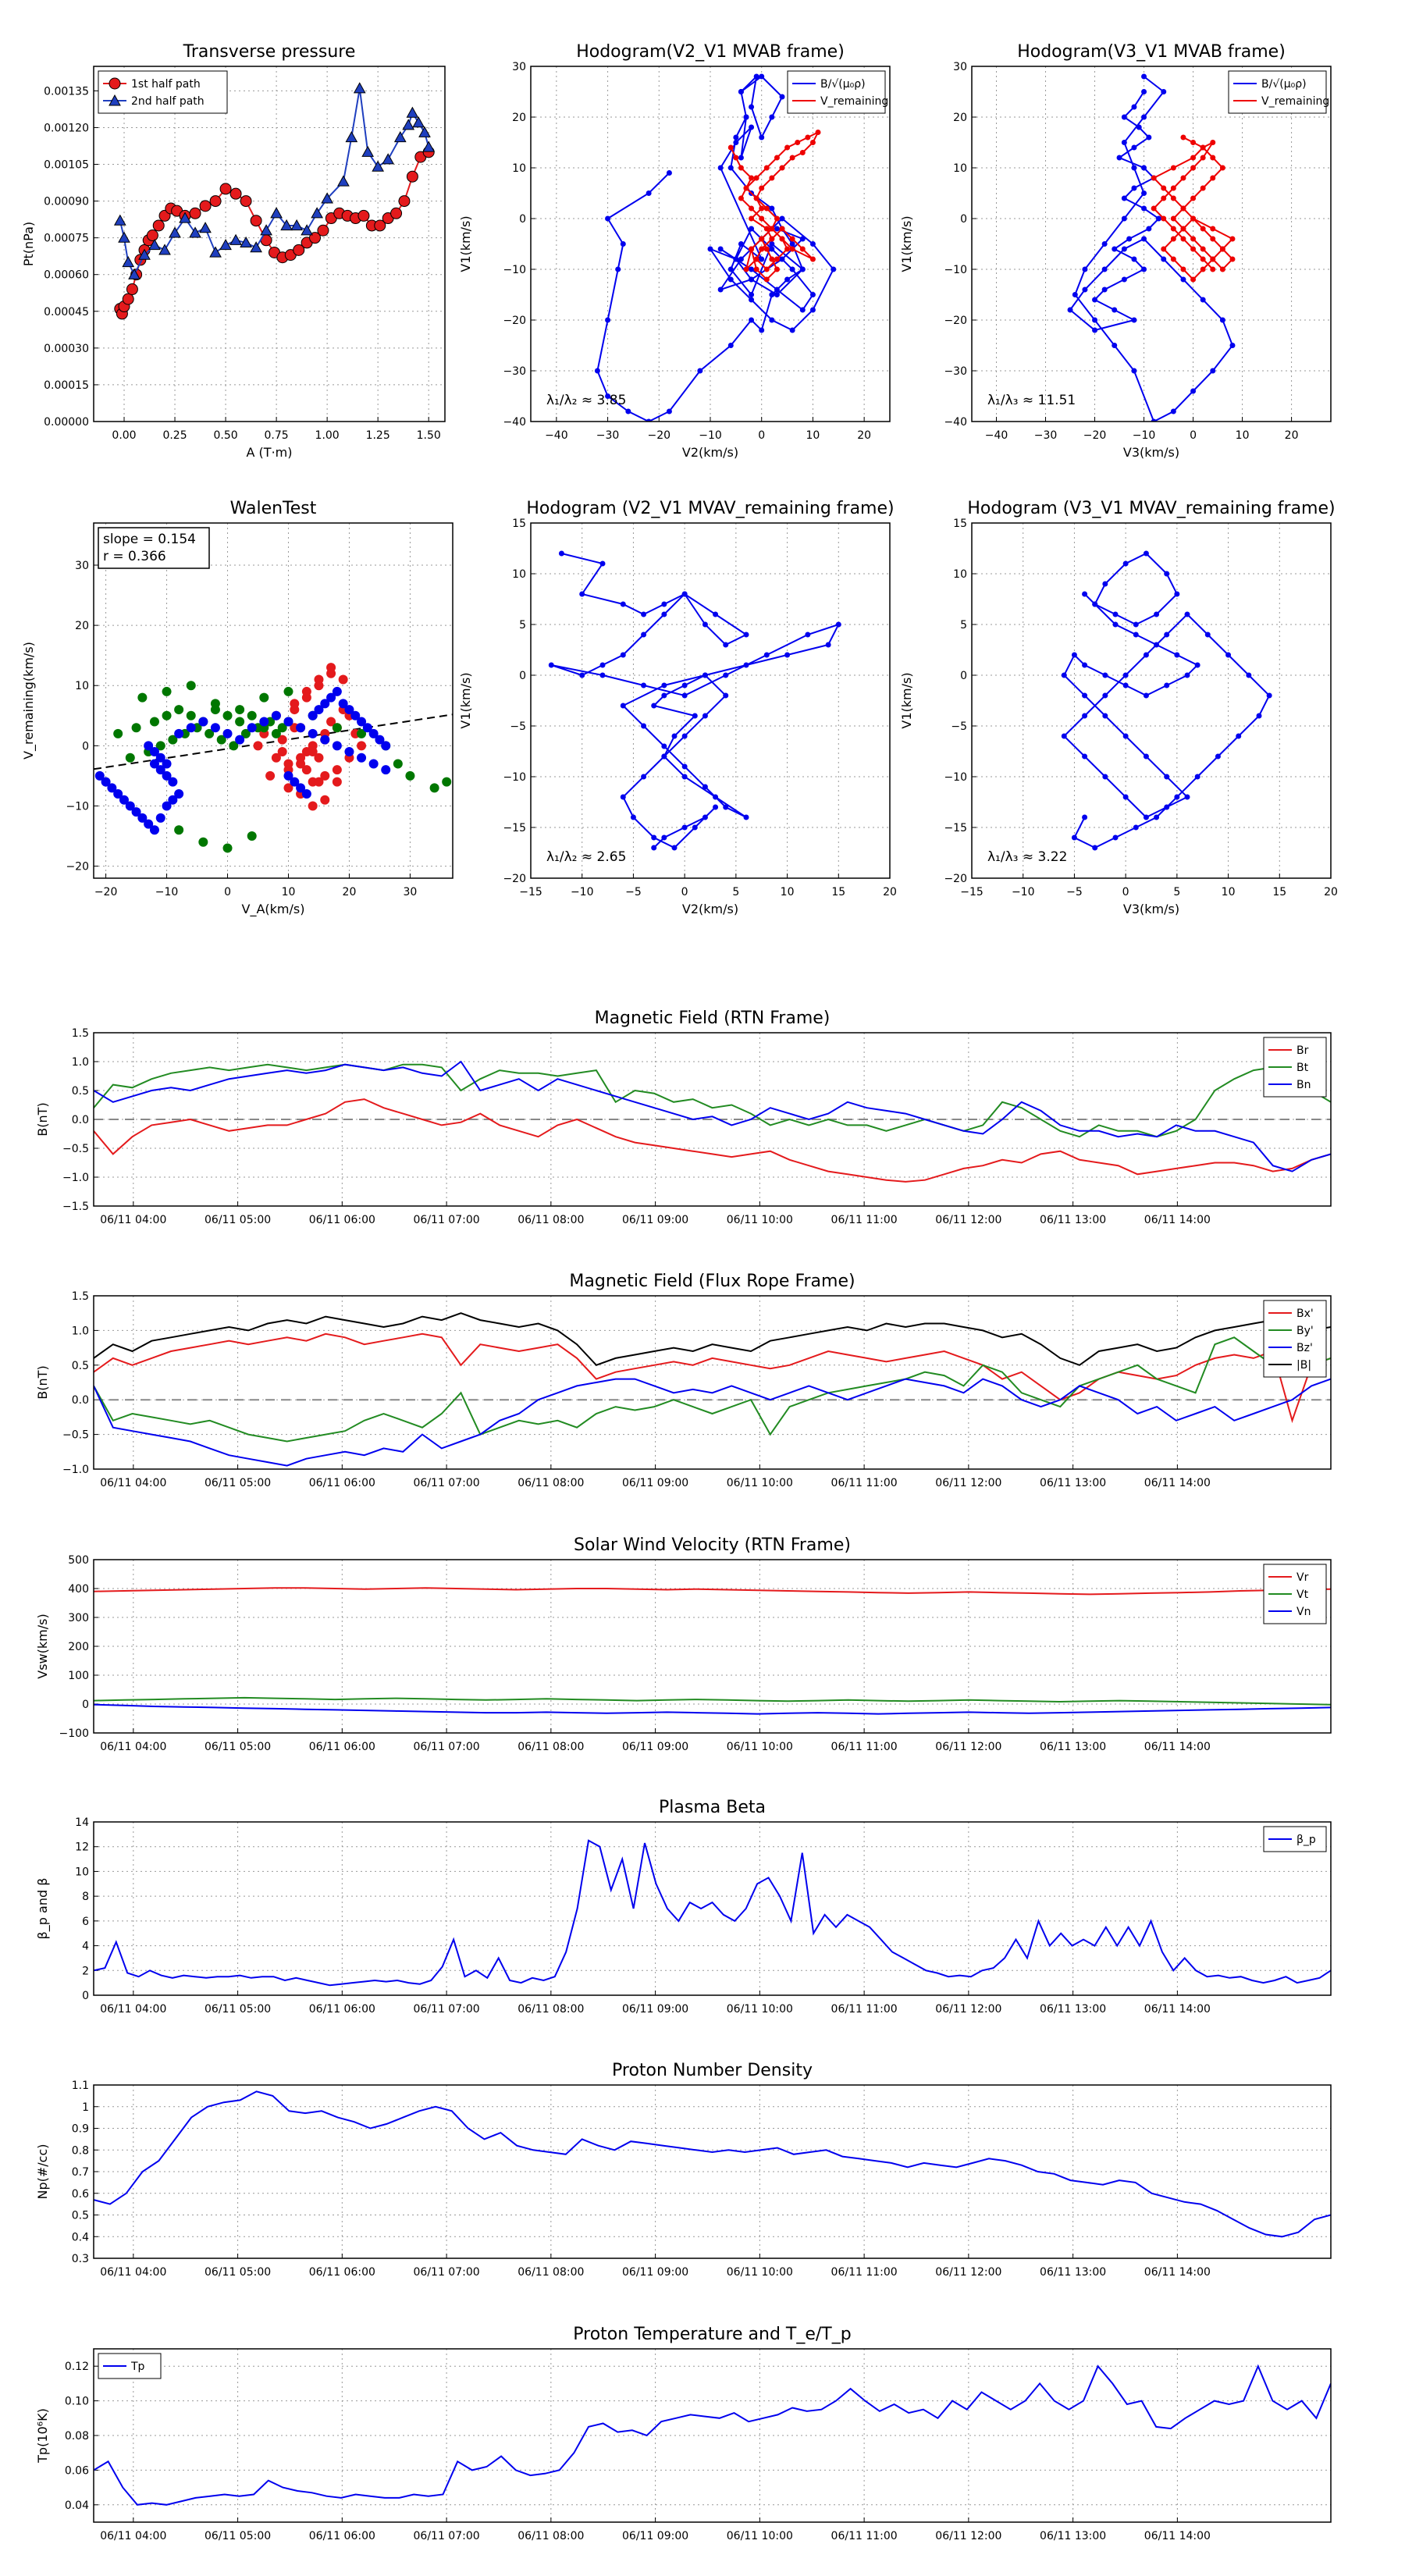 The width and height of the screenshot is (1405, 2576). I want to click on plot-frame, so click(1151, 244).